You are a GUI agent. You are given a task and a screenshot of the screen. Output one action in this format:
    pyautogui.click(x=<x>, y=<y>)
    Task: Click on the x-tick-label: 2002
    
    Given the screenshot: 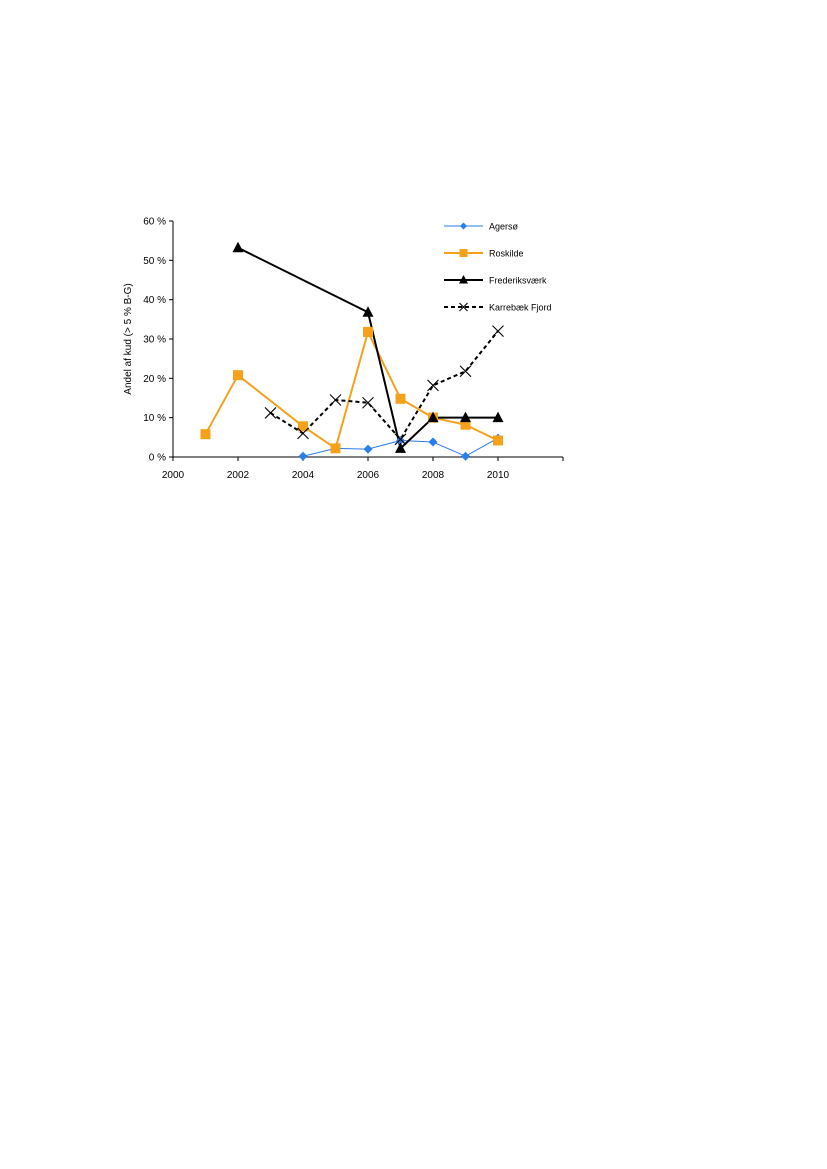 What is the action you would take?
    pyautogui.click(x=238, y=475)
    